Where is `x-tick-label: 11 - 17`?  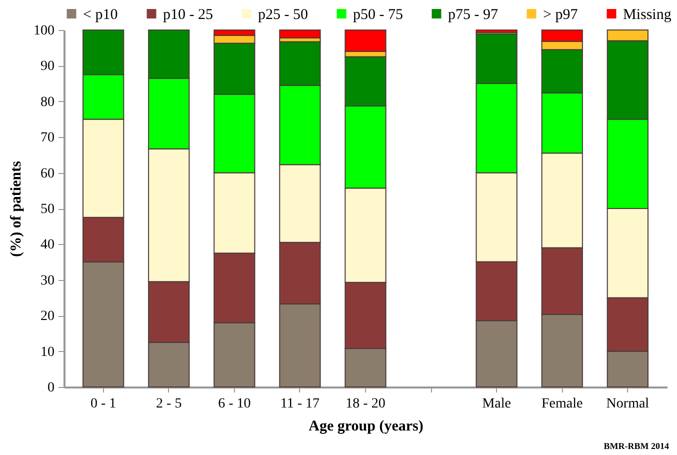 x-tick-label: 11 - 17 is located at coordinates (300, 404).